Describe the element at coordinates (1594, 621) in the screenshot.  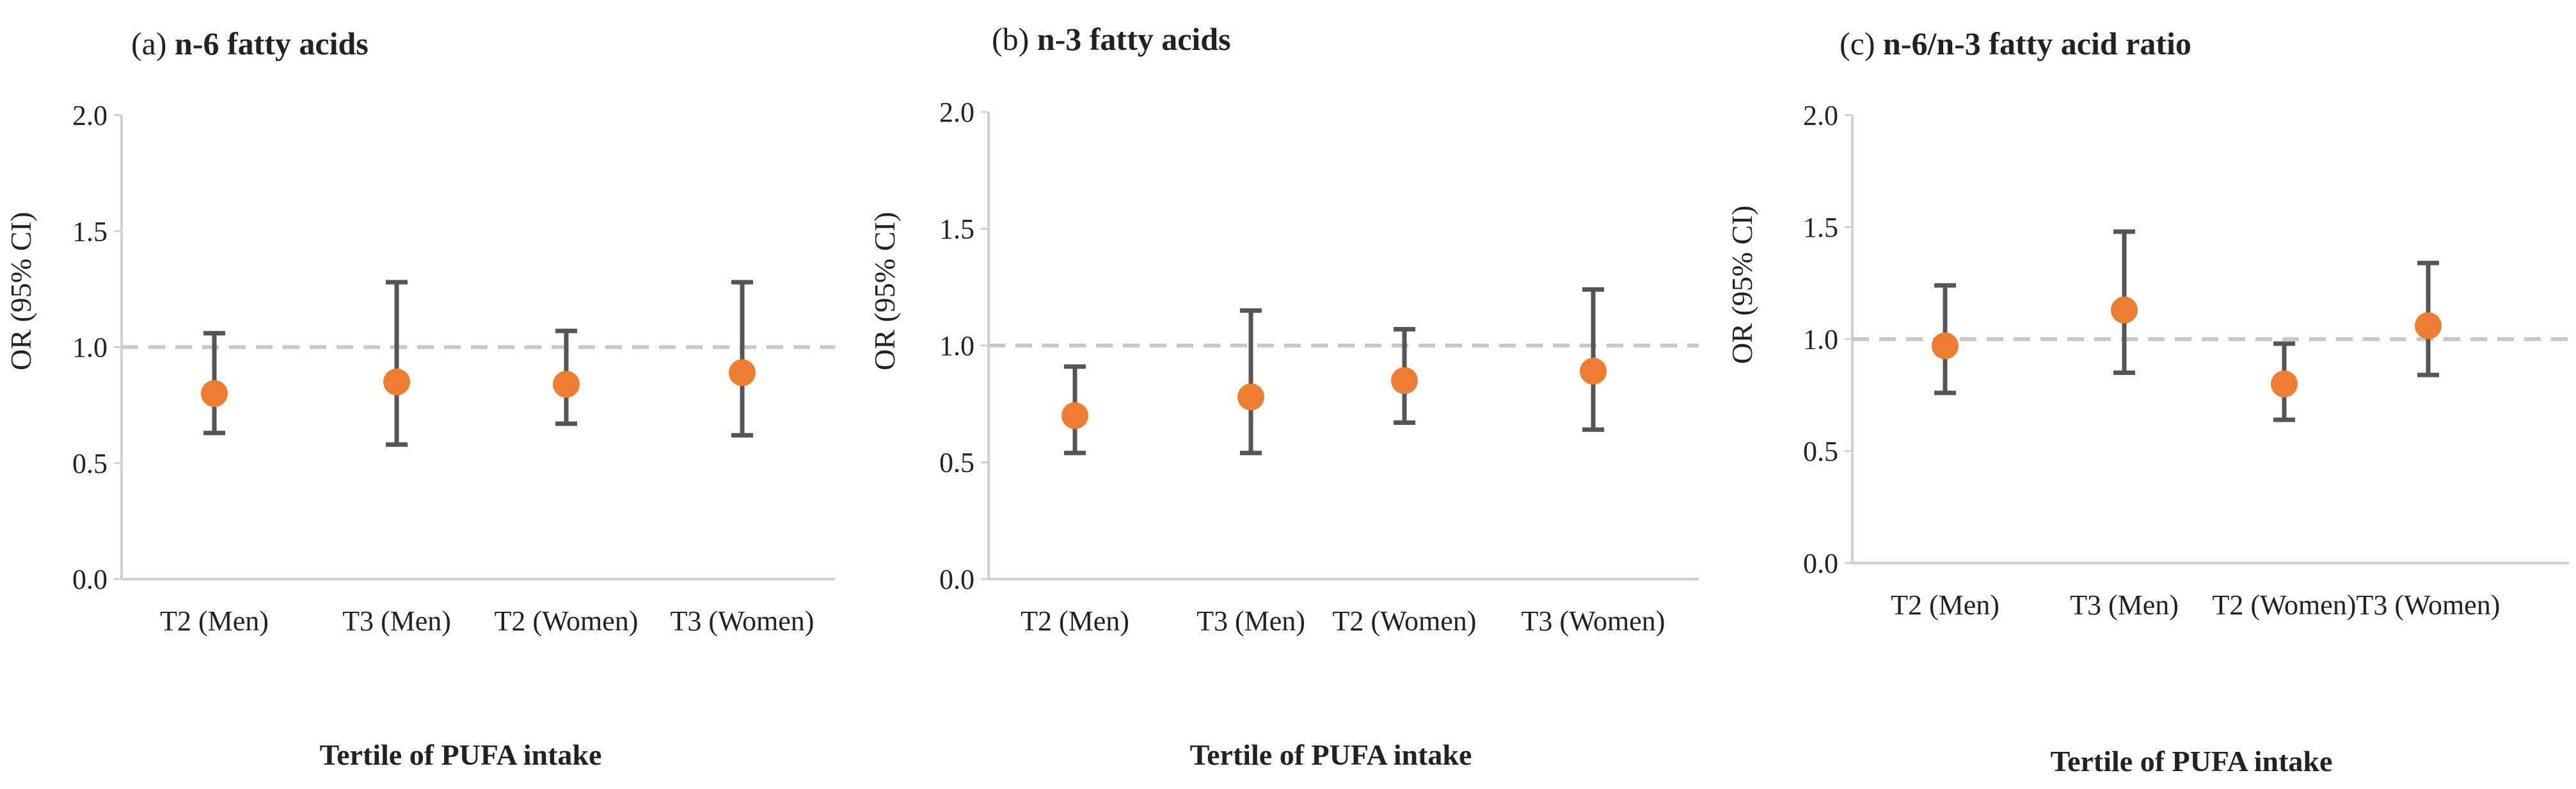
I see `panel-b-x-tick-label: T3 (Women)` at that location.